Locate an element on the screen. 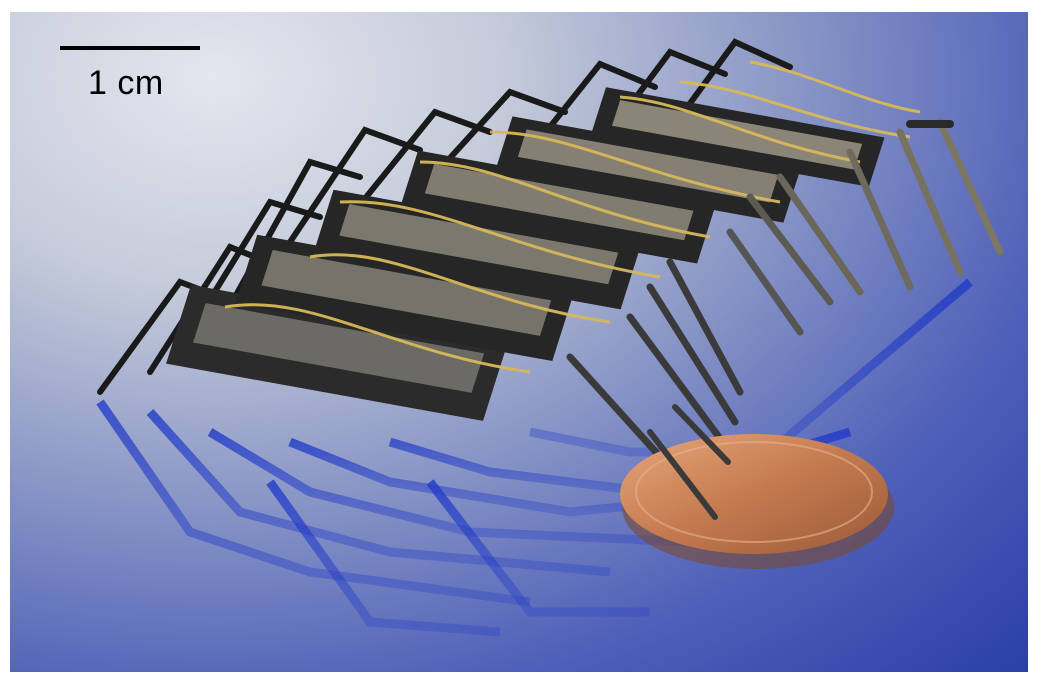 Image resolution: width=1050 pixels, height=690 pixels. scale-bar-label: 1 cm is located at coordinates (126, 83).